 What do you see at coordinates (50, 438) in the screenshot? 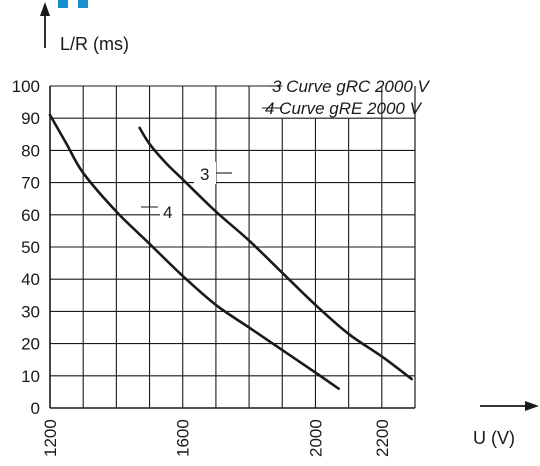
I see `x-tick-label: 1200` at bounding box center [50, 438].